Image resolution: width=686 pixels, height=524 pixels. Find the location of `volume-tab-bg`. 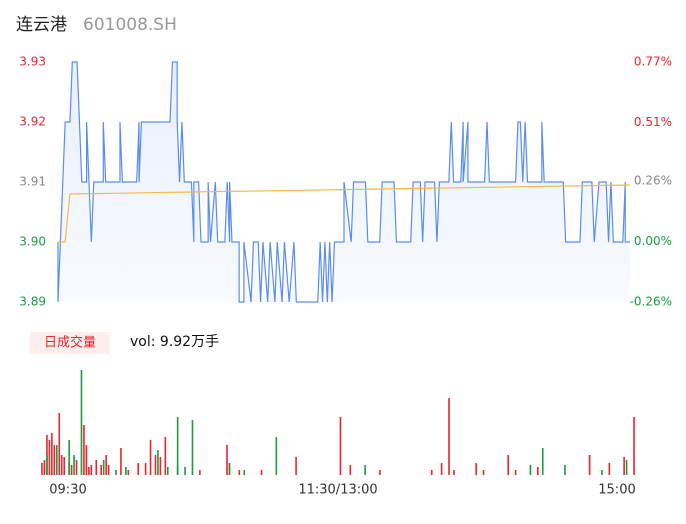

volume-tab-bg is located at coordinates (70, 343).